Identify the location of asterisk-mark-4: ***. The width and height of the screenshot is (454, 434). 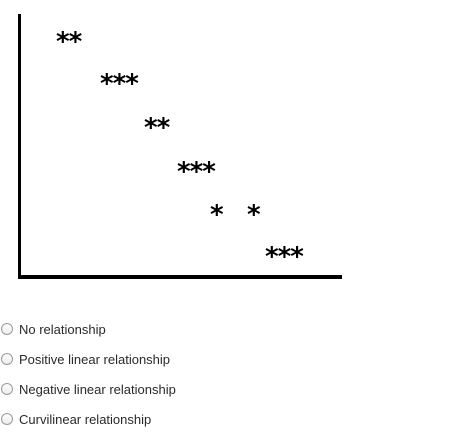
(196, 172).